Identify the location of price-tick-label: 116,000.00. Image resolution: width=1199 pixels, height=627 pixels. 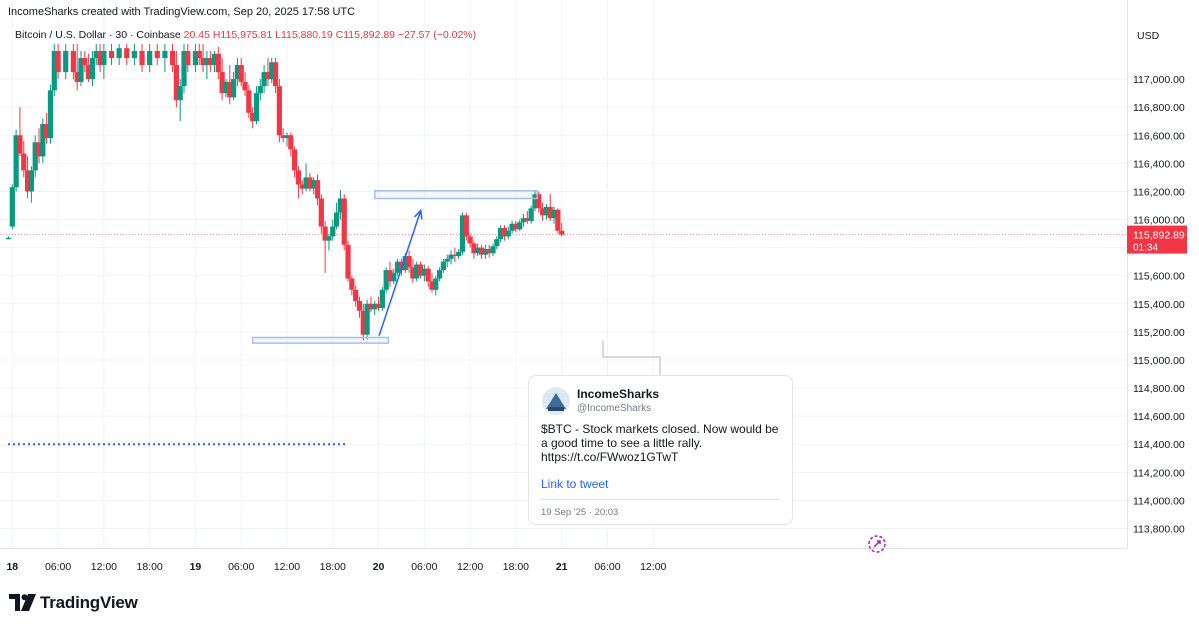
(1159, 221).